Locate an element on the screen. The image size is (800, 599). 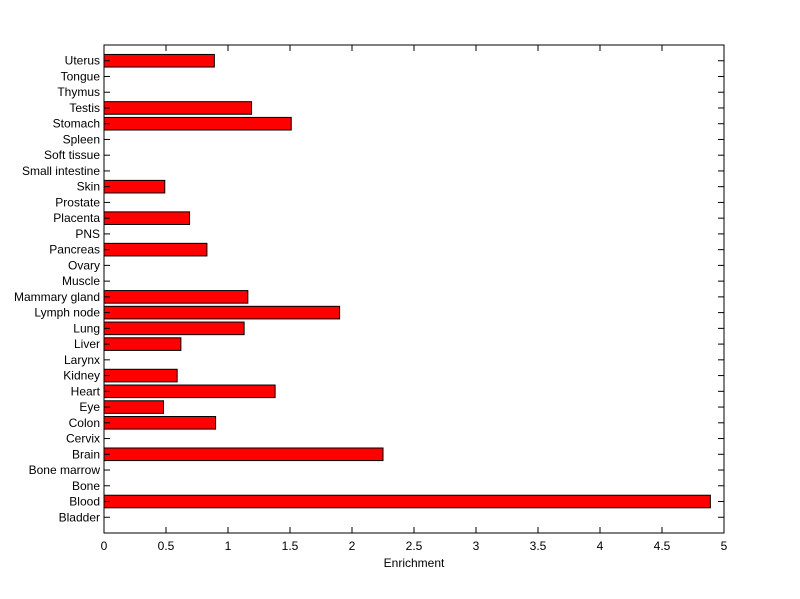
y-tick-label: Brain is located at coordinates (86, 454).